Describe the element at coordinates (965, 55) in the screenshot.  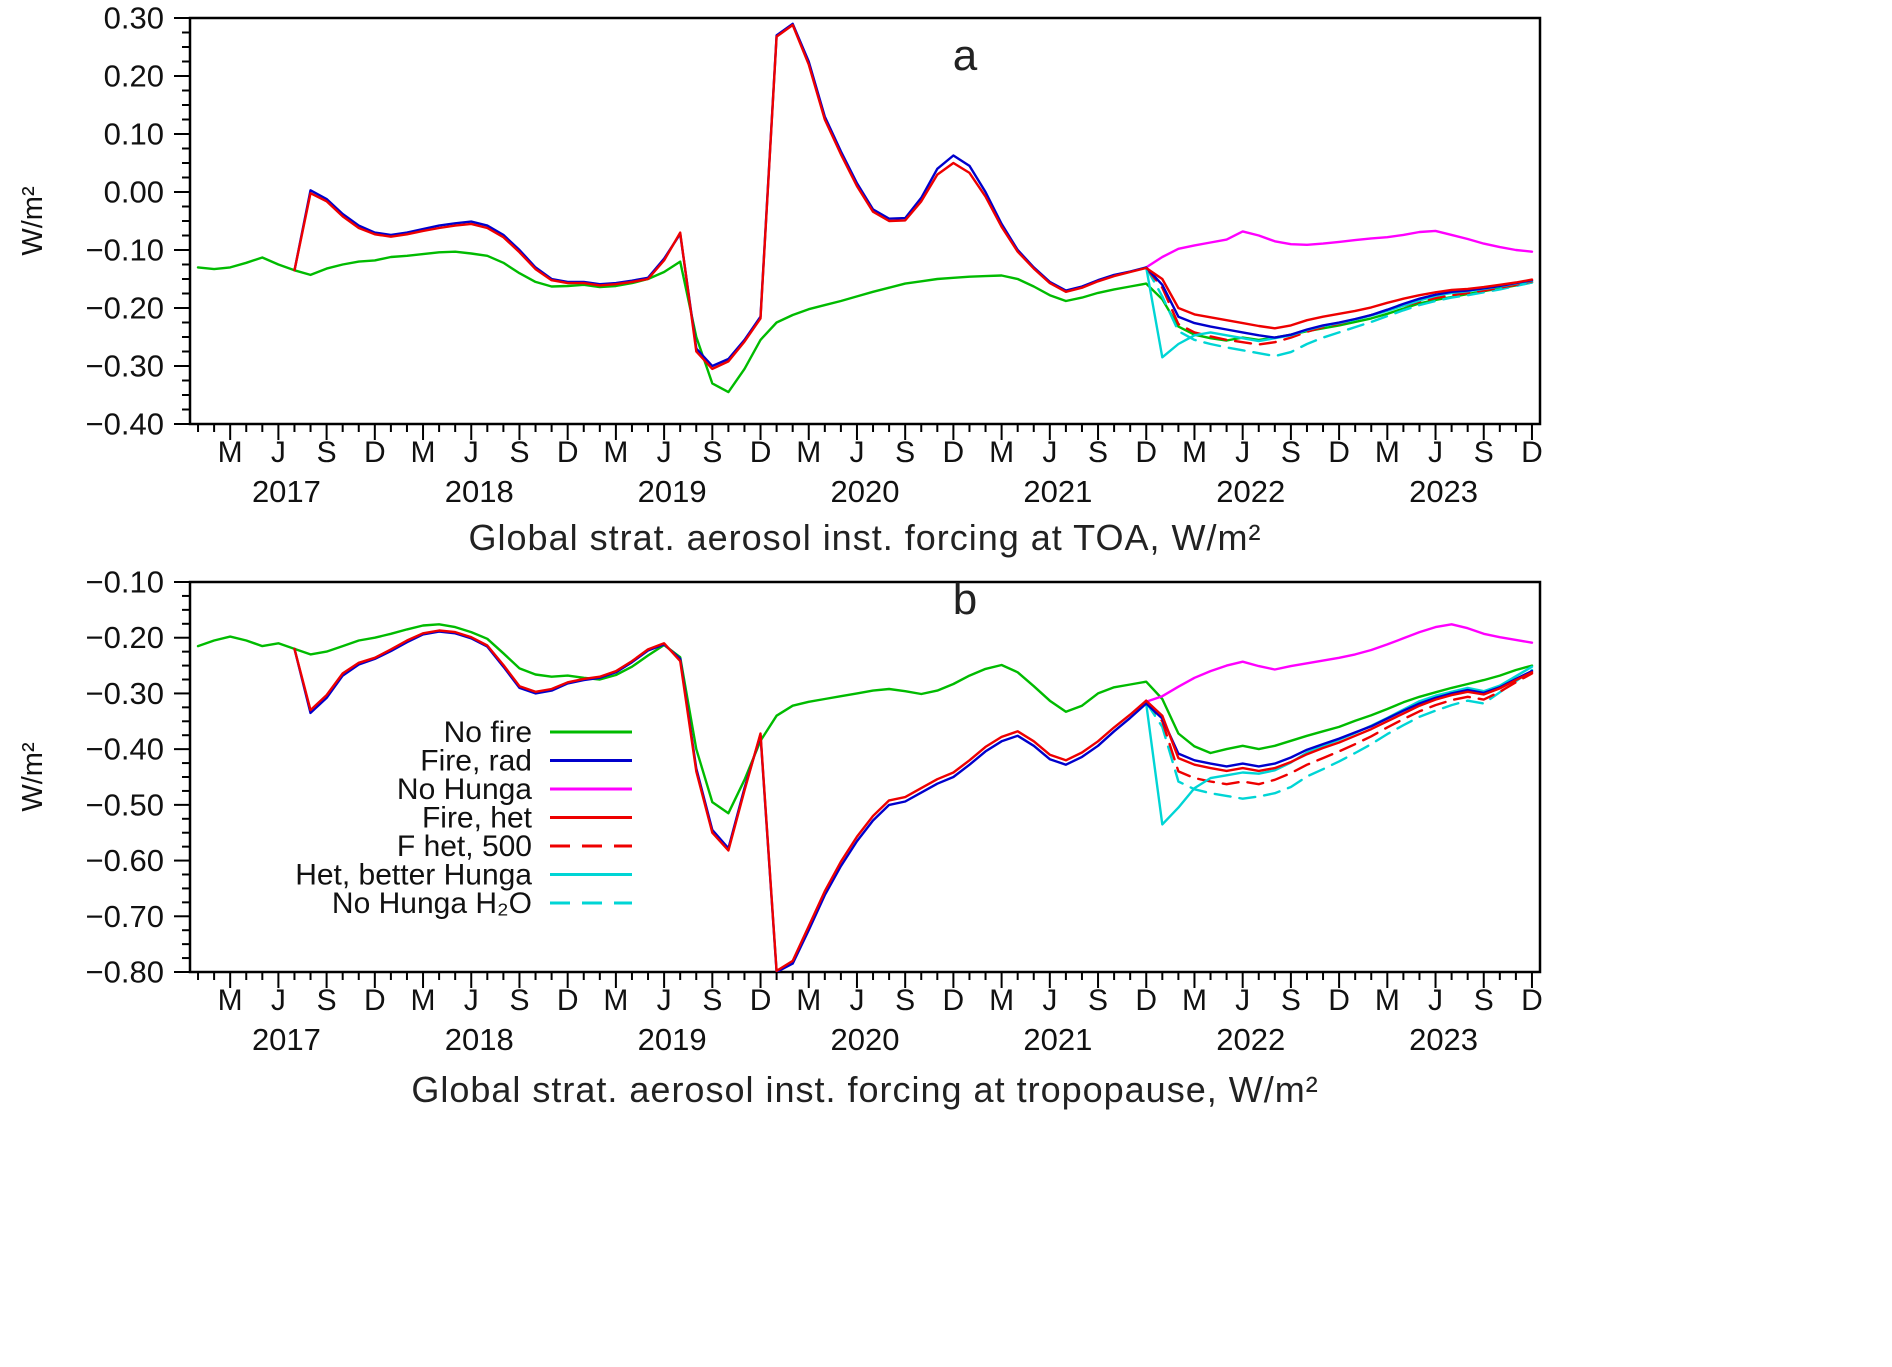
I see `panel-letter-a: a` at that location.